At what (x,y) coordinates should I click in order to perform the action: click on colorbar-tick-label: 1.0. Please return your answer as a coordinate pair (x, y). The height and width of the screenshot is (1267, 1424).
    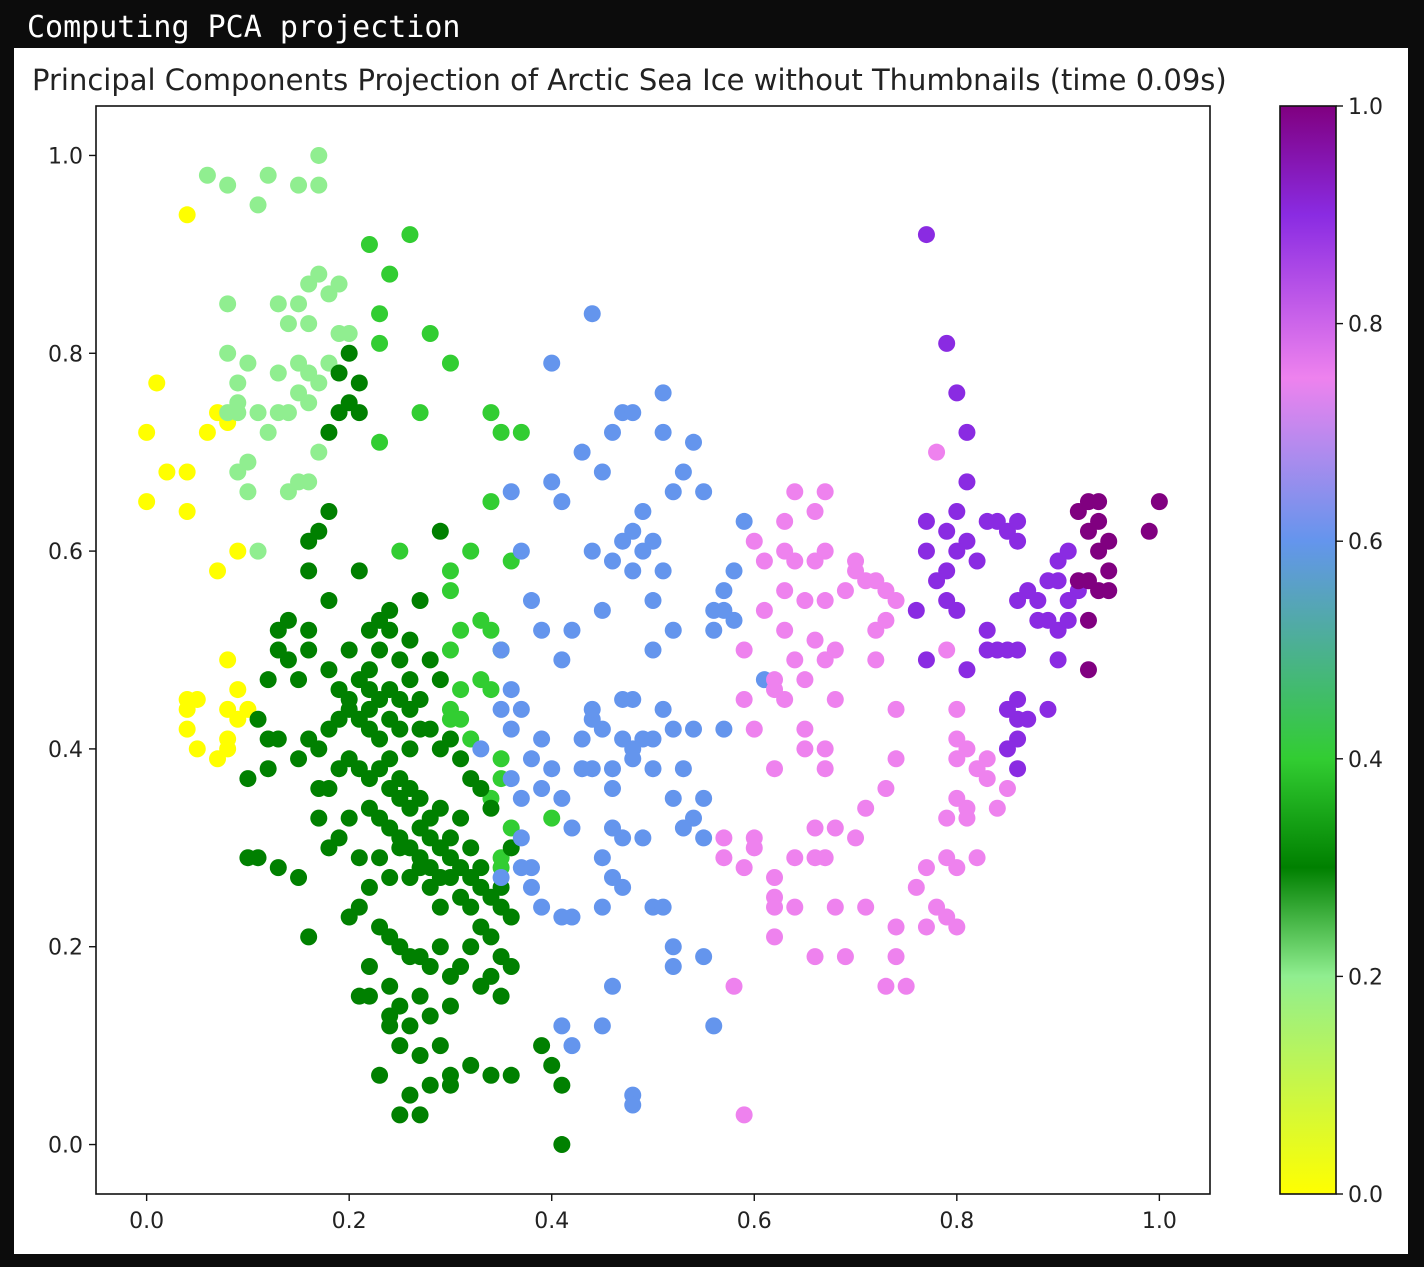
    Looking at the image, I should click on (1365, 107).